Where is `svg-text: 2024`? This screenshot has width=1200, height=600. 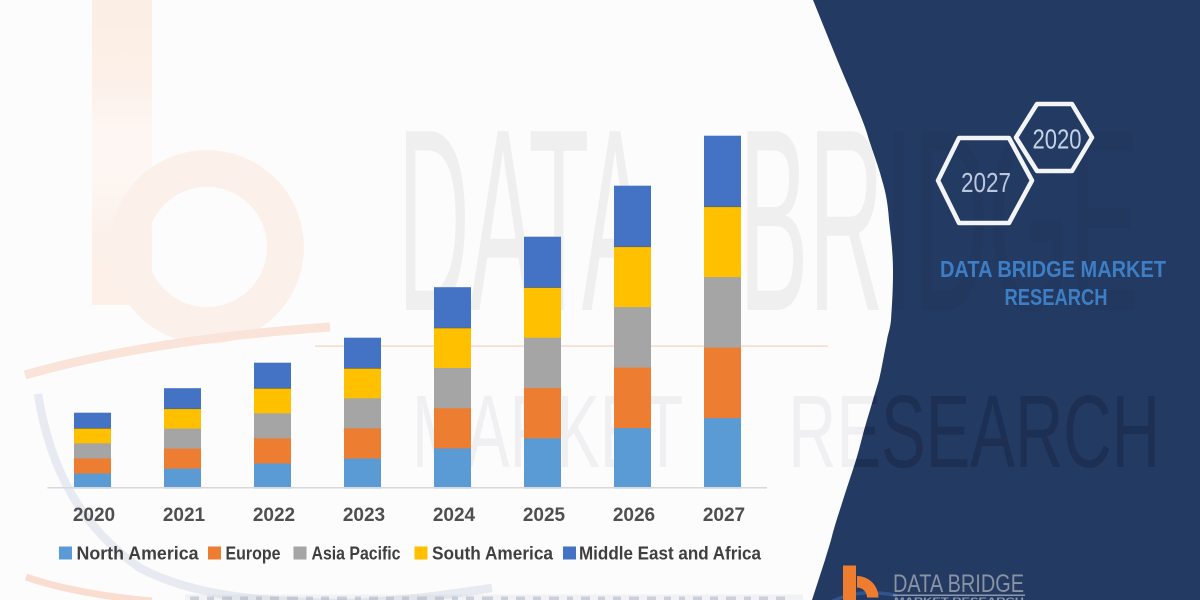
svg-text: 2024 is located at coordinates (454, 515).